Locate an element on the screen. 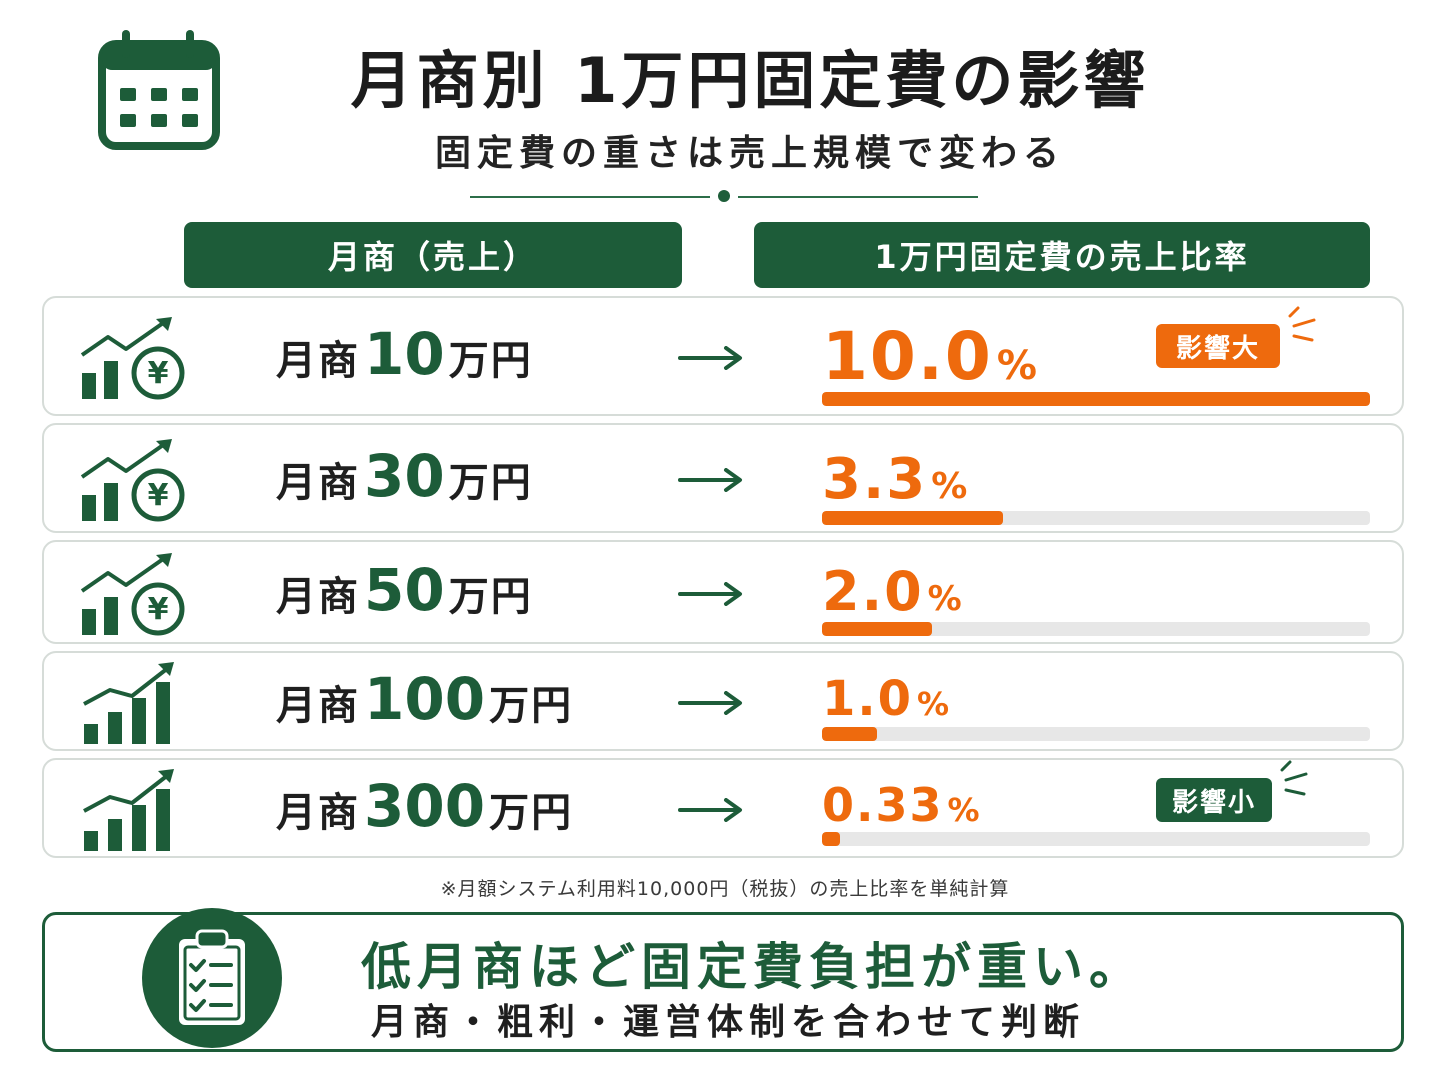  sales-amount: 30 is located at coordinates (404, 476).